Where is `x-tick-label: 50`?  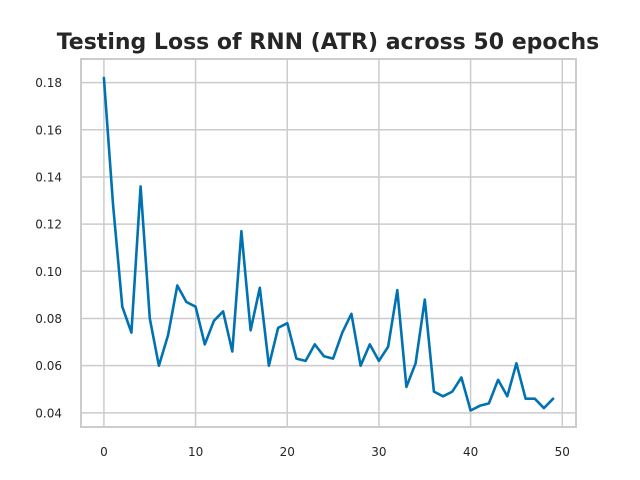 x-tick-label: 50 is located at coordinates (562, 452).